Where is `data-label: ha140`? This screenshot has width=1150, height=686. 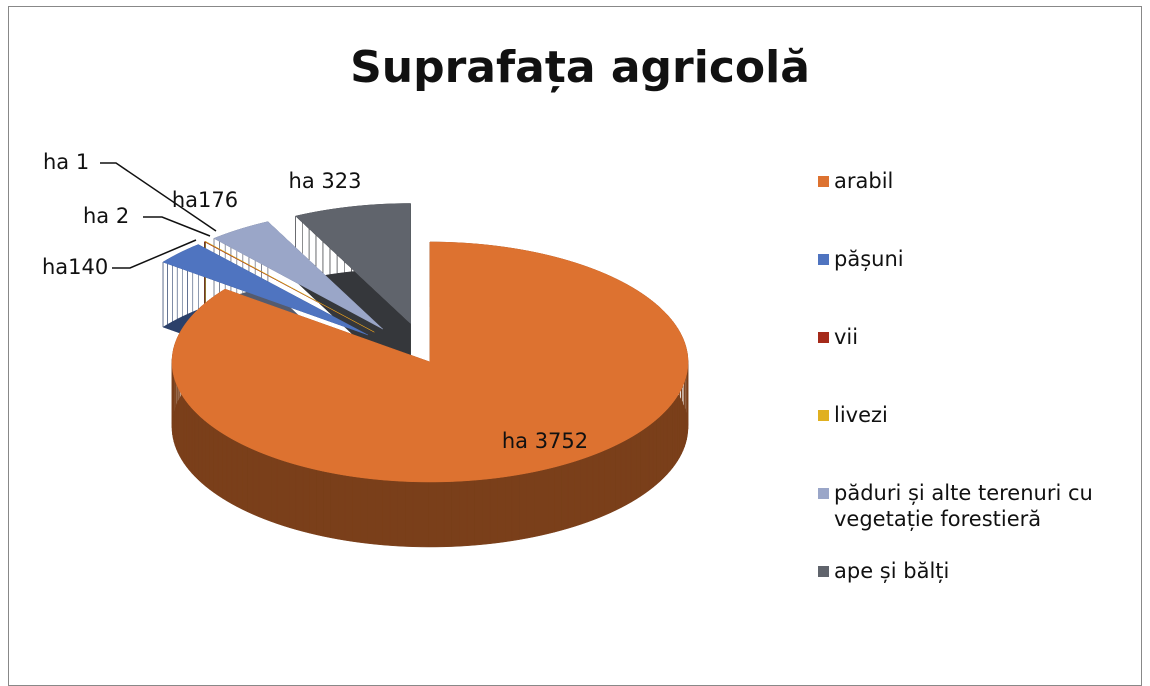 data-label: ha140 is located at coordinates (75, 267).